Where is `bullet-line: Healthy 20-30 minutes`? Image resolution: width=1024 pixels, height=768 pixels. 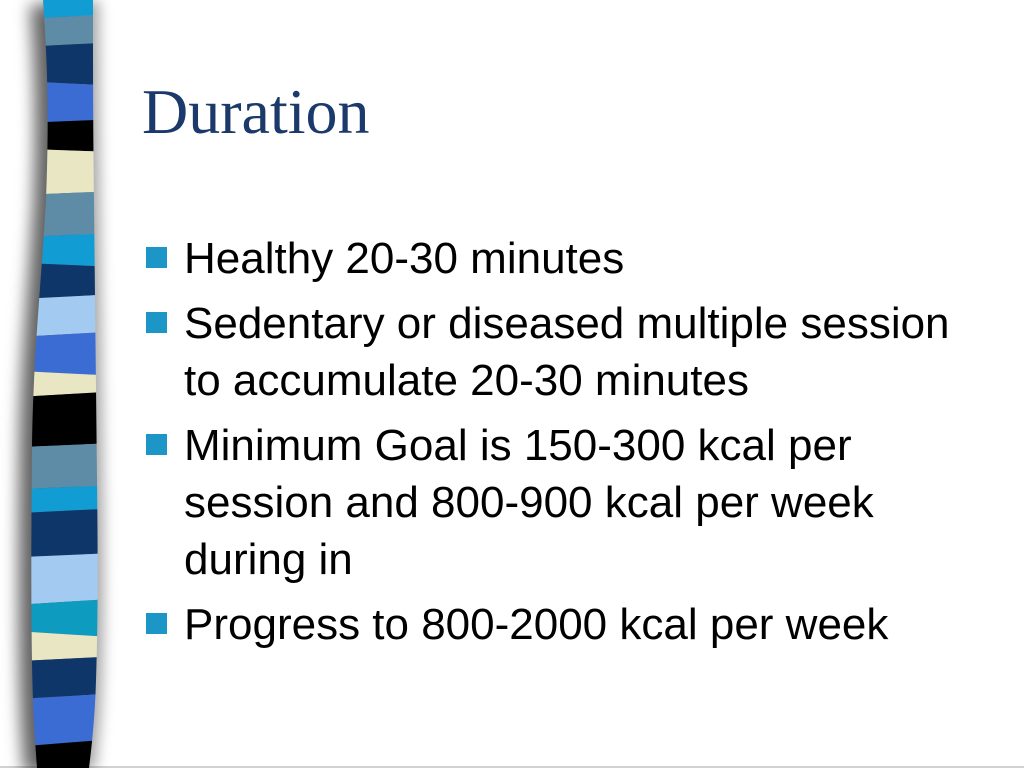
bullet-line: Healthy 20-30 minutes is located at coordinates (404, 258).